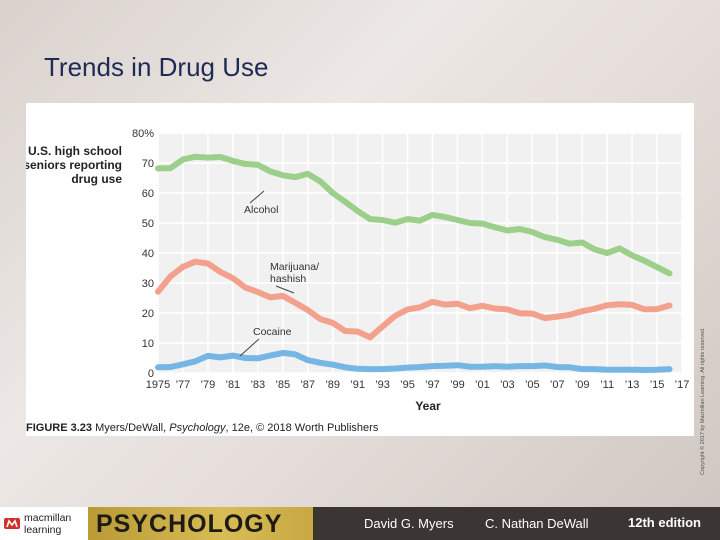 Image resolution: width=720 pixels, height=540 pixels. Describe the element at coordinates (257, 385) in the screenshot. I see `x-tick-label: ’83` at that location.